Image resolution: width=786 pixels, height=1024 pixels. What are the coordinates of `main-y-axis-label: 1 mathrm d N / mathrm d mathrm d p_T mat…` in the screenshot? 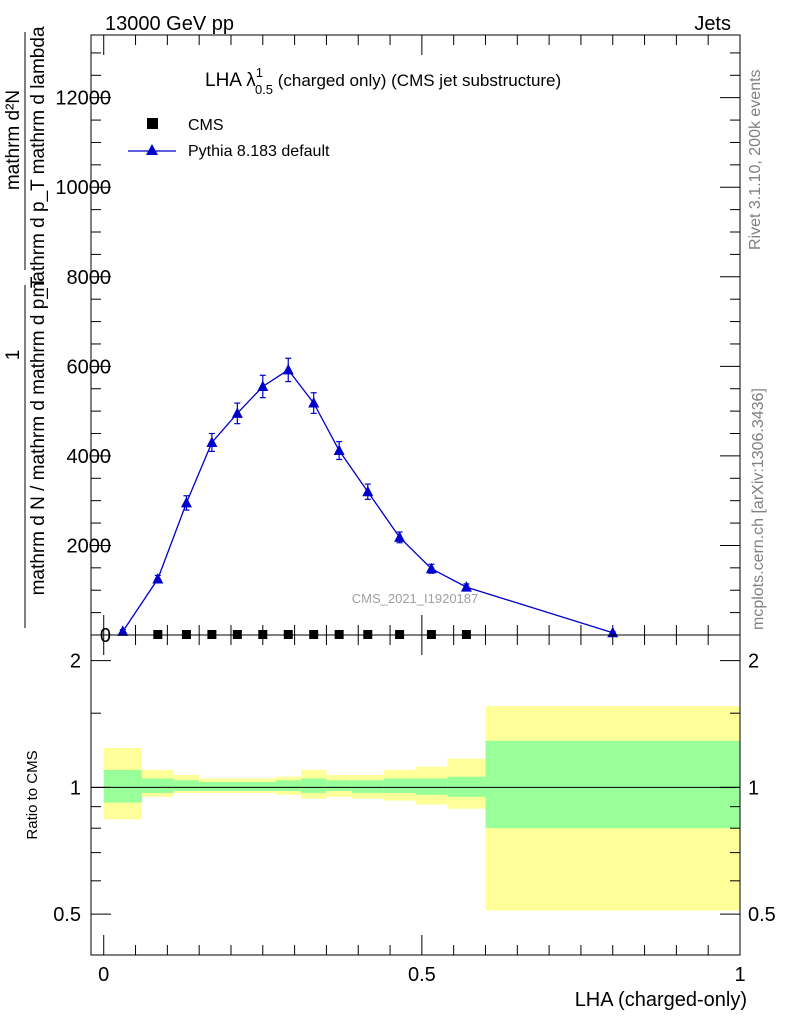 It's located at (26, 327).